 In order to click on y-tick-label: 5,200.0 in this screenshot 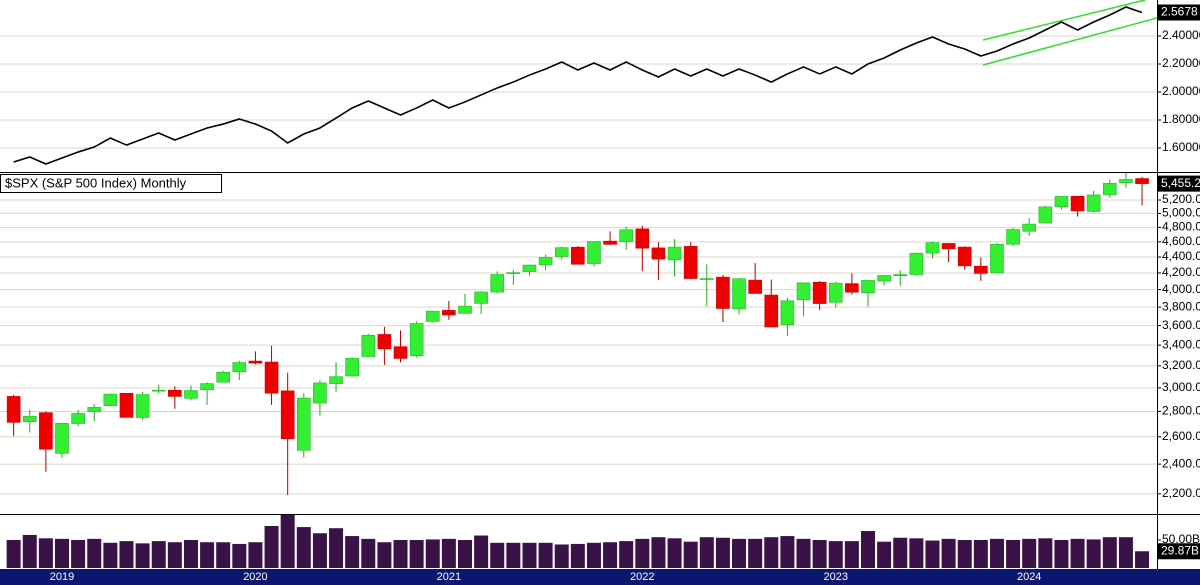, I will do `click(1181, 199)`.